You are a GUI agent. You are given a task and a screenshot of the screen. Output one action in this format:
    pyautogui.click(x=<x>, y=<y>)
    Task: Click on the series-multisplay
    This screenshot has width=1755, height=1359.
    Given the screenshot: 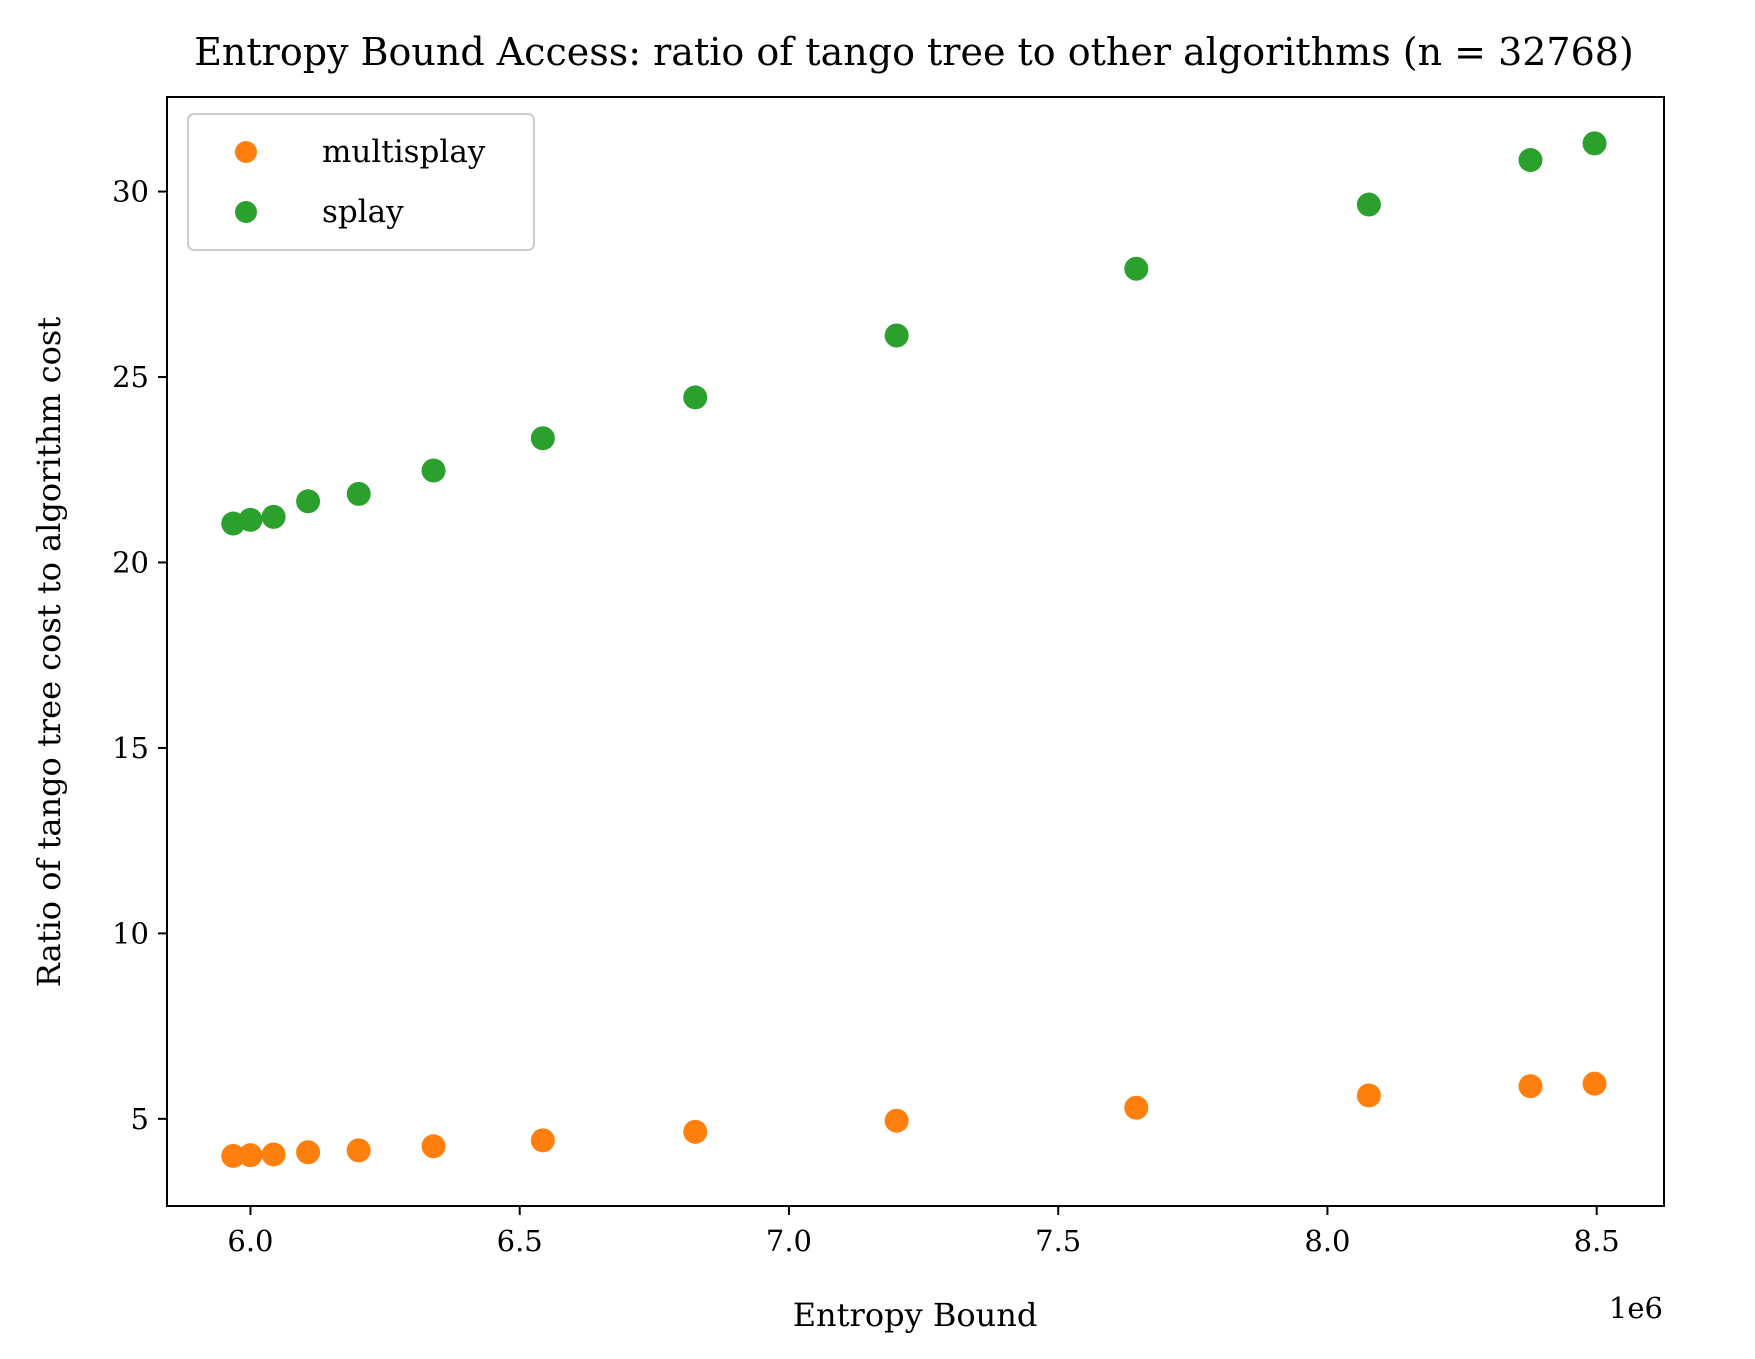 What is the action you would take?
    pyautogui.click(x=914, y=1119)
    